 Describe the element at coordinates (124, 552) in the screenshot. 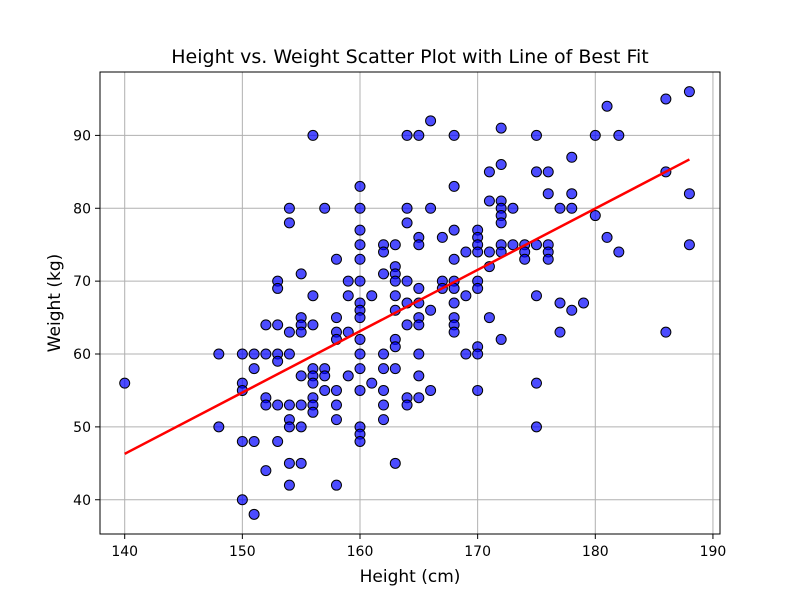

I see `x-tick-label: 140` at that location.